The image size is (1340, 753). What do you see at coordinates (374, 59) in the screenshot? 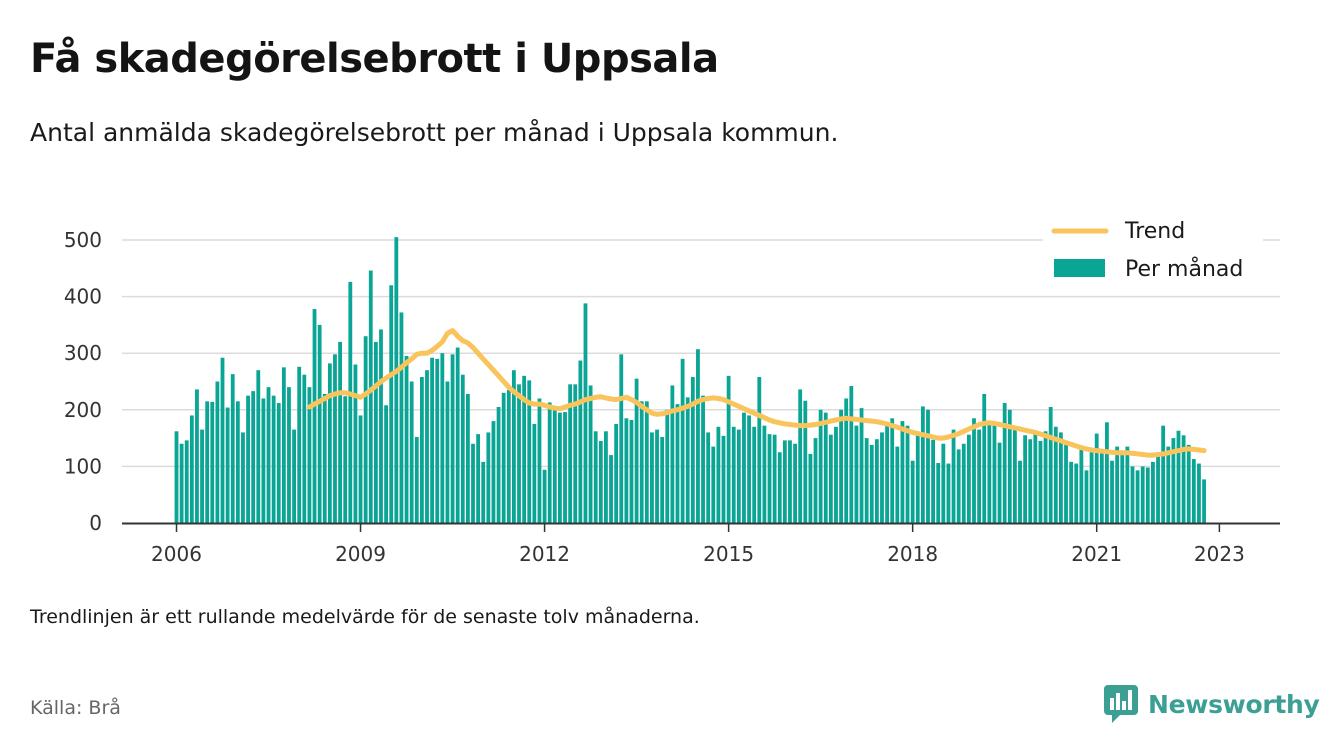
I see `chart-title: Få skadegörelsebrott i Uppsala` at bounding box center [374, 59].